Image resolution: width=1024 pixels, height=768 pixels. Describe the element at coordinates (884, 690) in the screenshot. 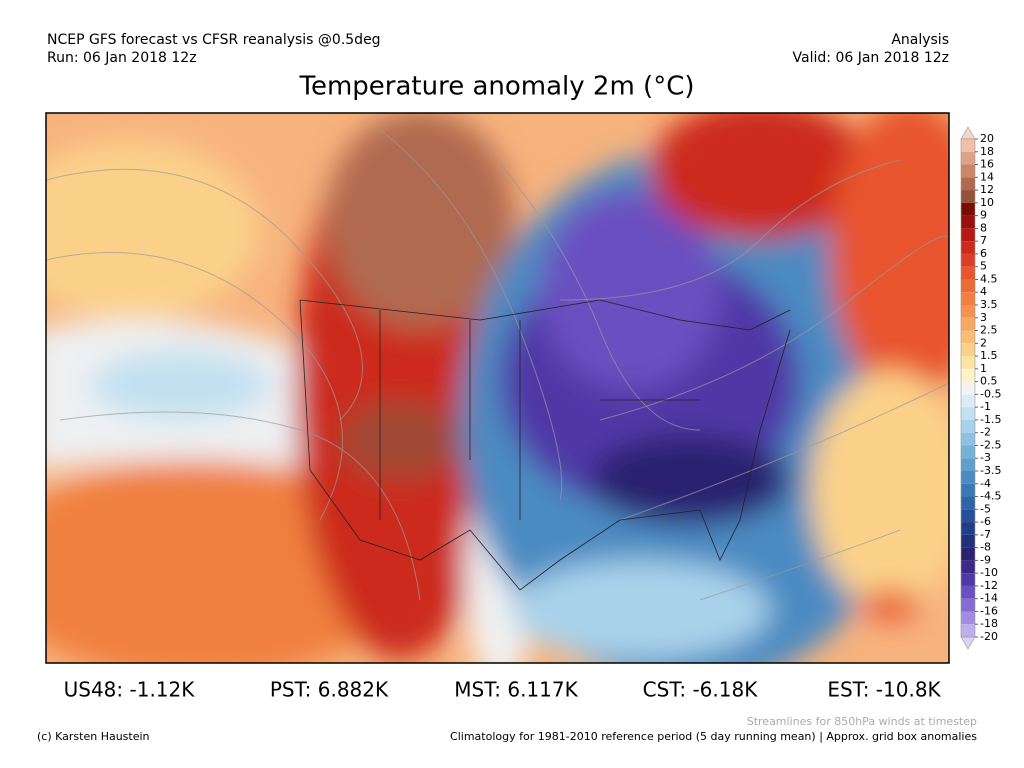

I see `regional-stat: EST: -10.8K` at that location.